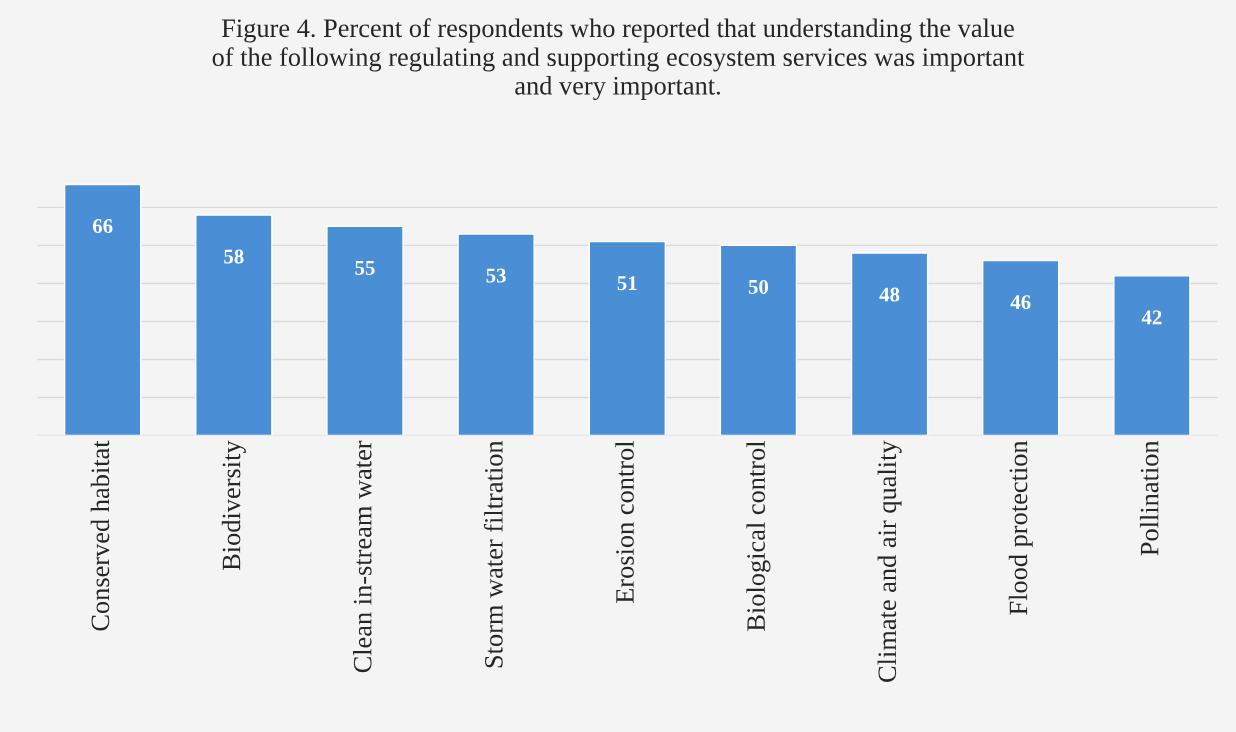  I want to click on x-tick-label: Biodiversity, so click(233, 505).